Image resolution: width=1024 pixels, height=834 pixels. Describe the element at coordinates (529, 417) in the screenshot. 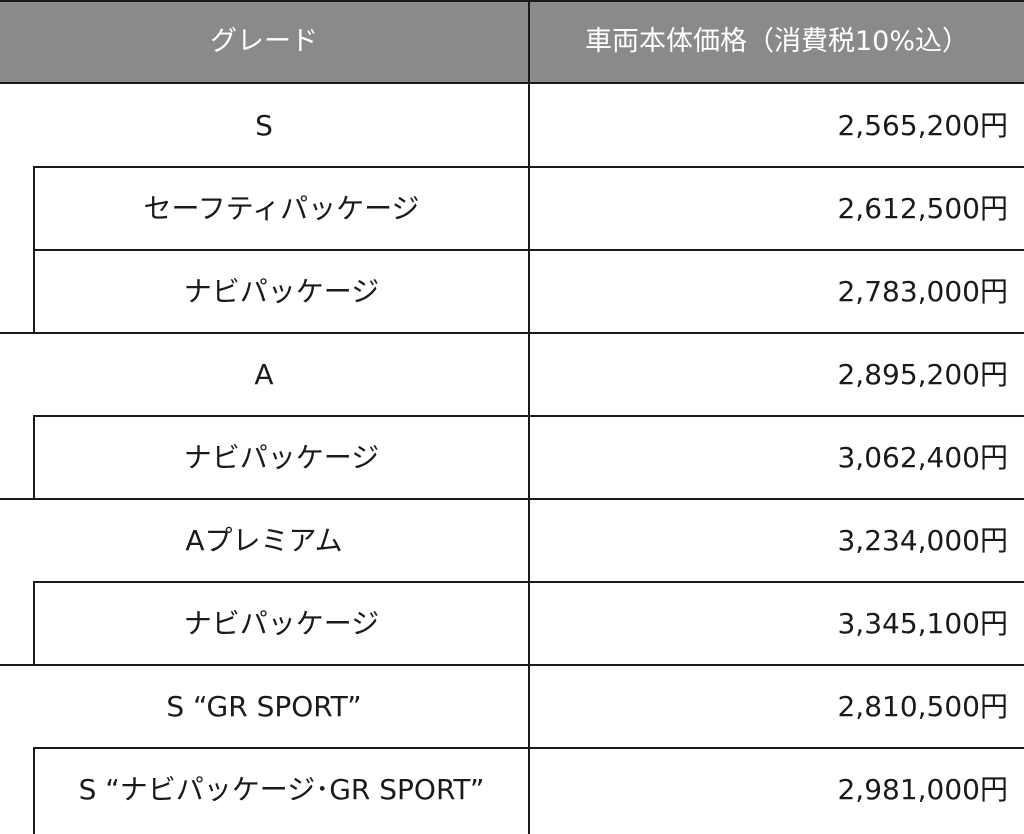

I see `column-divider` at that location.